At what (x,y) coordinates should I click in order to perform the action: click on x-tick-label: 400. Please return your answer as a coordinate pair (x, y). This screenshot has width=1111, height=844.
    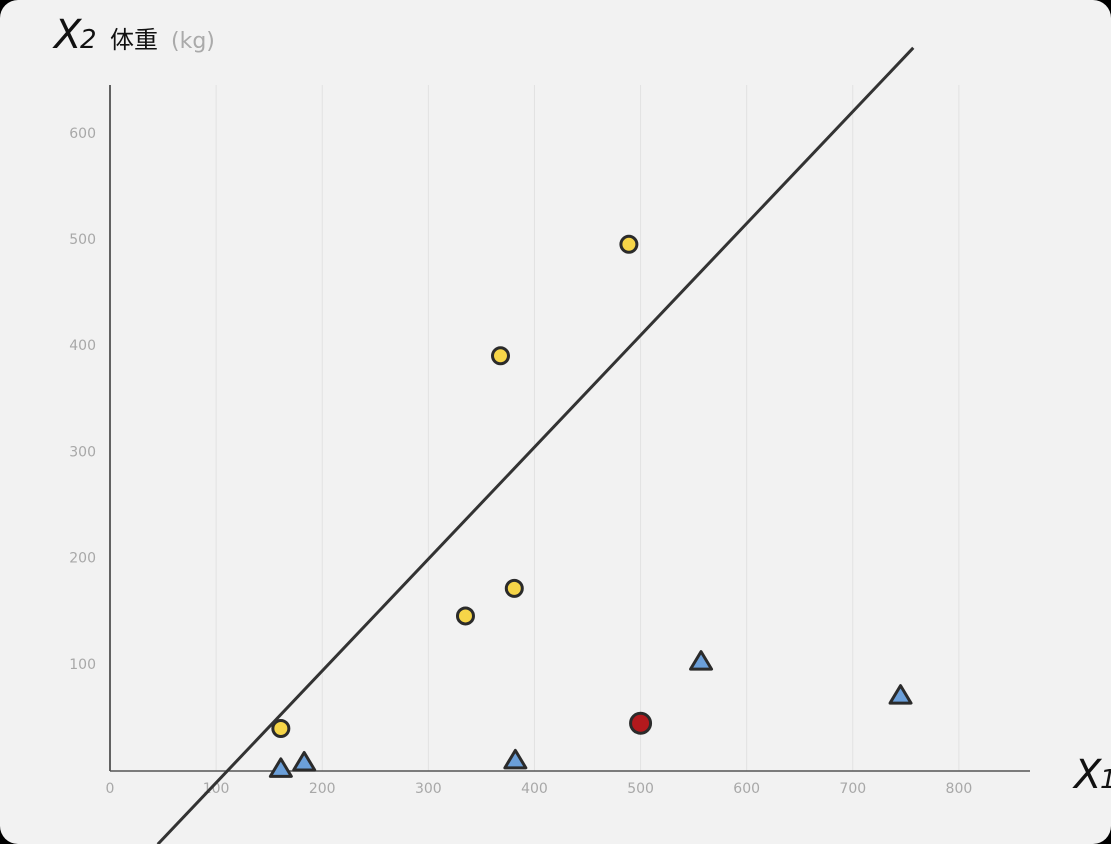
    Looking at the image, I should click on (534, 789).